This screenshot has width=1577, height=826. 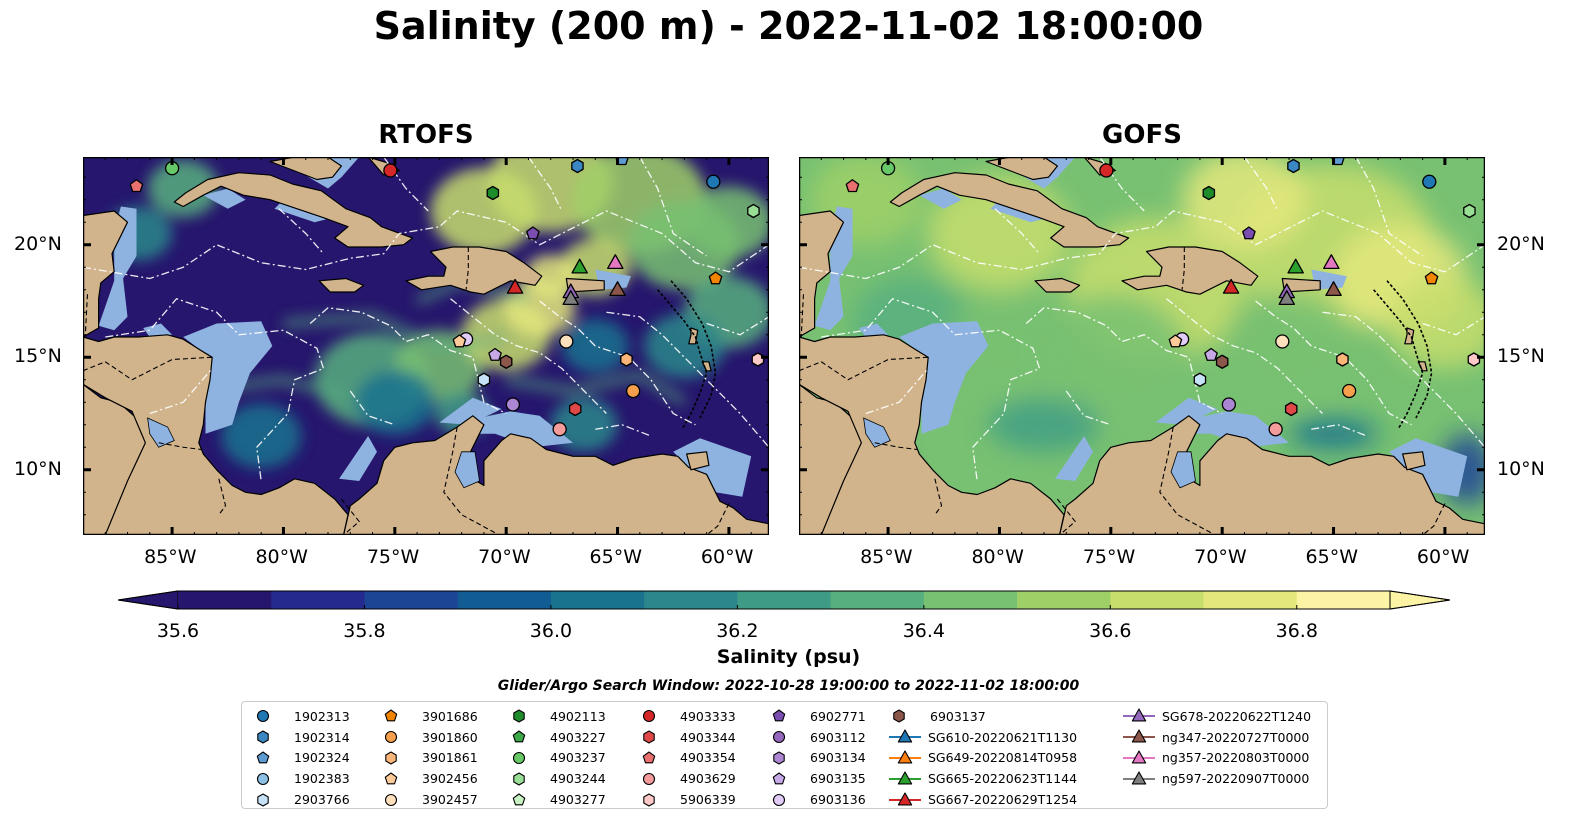 I want to click on legend-label: 6903137, so click(x=958, y=716).